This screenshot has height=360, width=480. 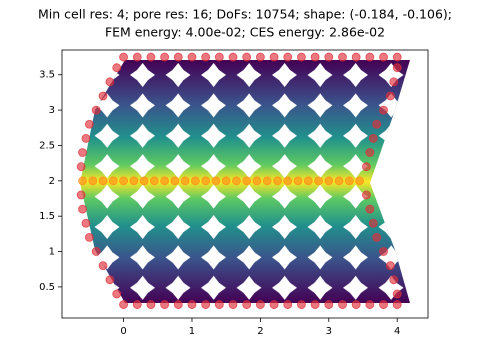 I want to click on x-tick-label: 2, so click(x=260, y=331).